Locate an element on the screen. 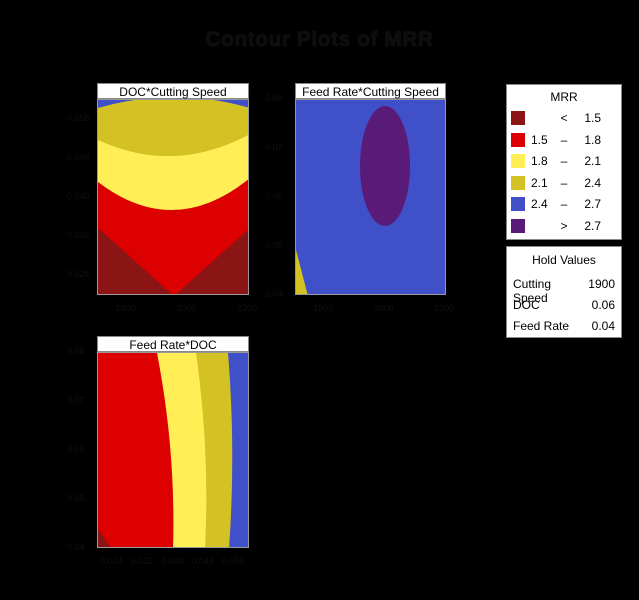 The height and width of the screenshot is (600, 639). region-above-2.7 is located at coordinates (385, 166).